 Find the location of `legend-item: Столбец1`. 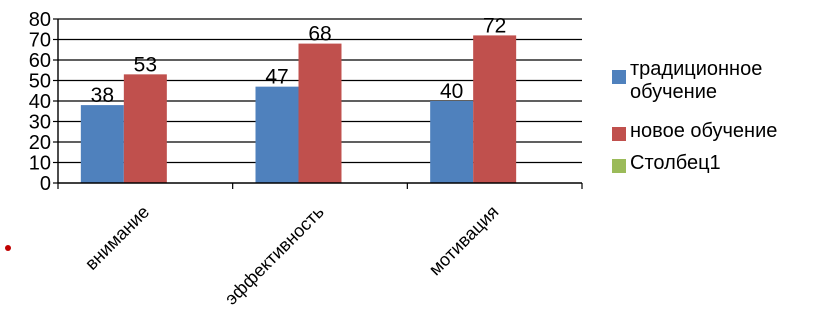

legend-item: Столбец1 is located at coordinates (666, 163).